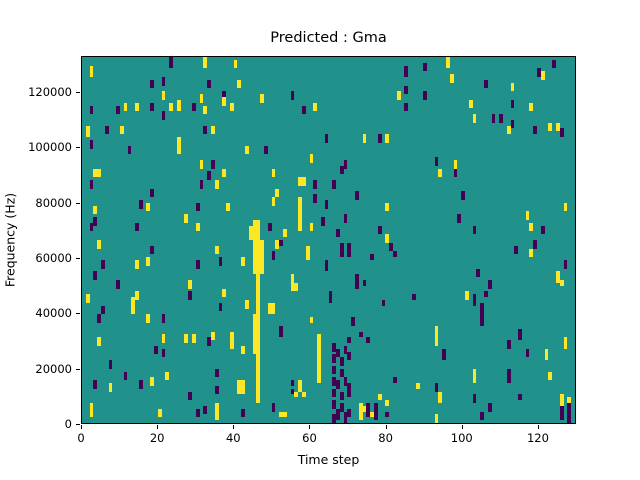 The width and height of the screenshot is (640, 480). I want to click on y-tick-mark, so click(78, 148).